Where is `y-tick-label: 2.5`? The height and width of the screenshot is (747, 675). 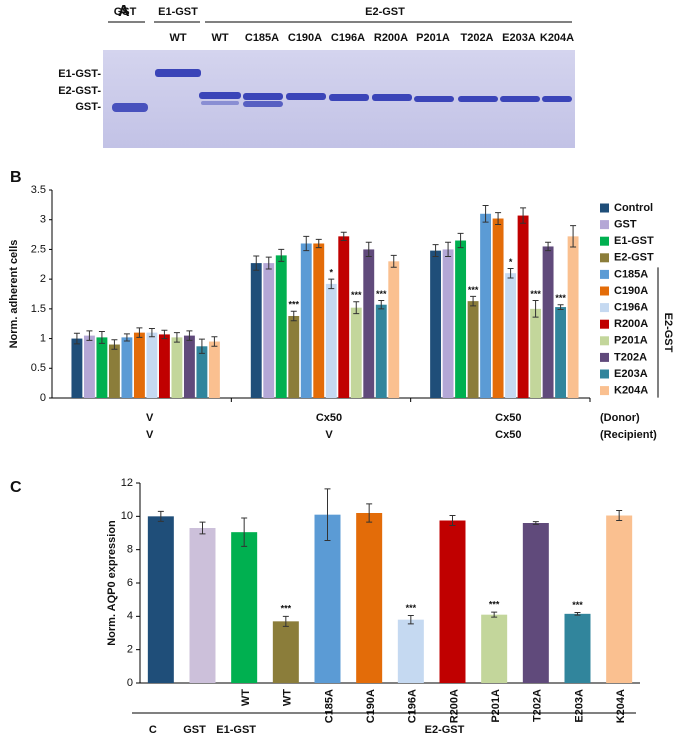 y-tick-label: 2.5 is located at coordinates (38, 249).